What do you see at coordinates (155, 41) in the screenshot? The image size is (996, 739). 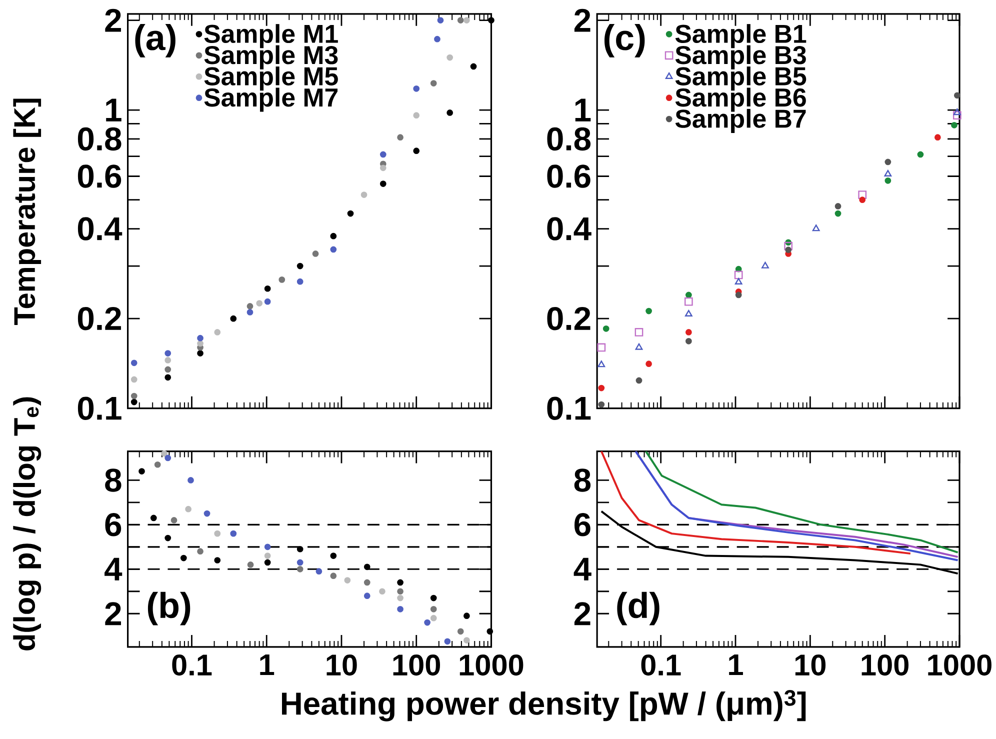 I see `annotation: (a)` at bounding box center [155, 41].